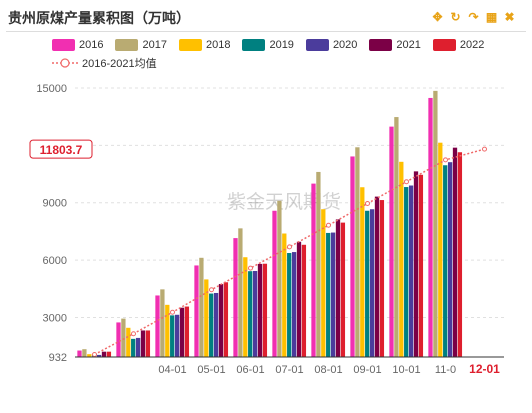 This screenshot has width=532, height=413. Describe the element at coordinates (204, 45) in the screenshot. I see `legend-item-2018: 2018` at that location.